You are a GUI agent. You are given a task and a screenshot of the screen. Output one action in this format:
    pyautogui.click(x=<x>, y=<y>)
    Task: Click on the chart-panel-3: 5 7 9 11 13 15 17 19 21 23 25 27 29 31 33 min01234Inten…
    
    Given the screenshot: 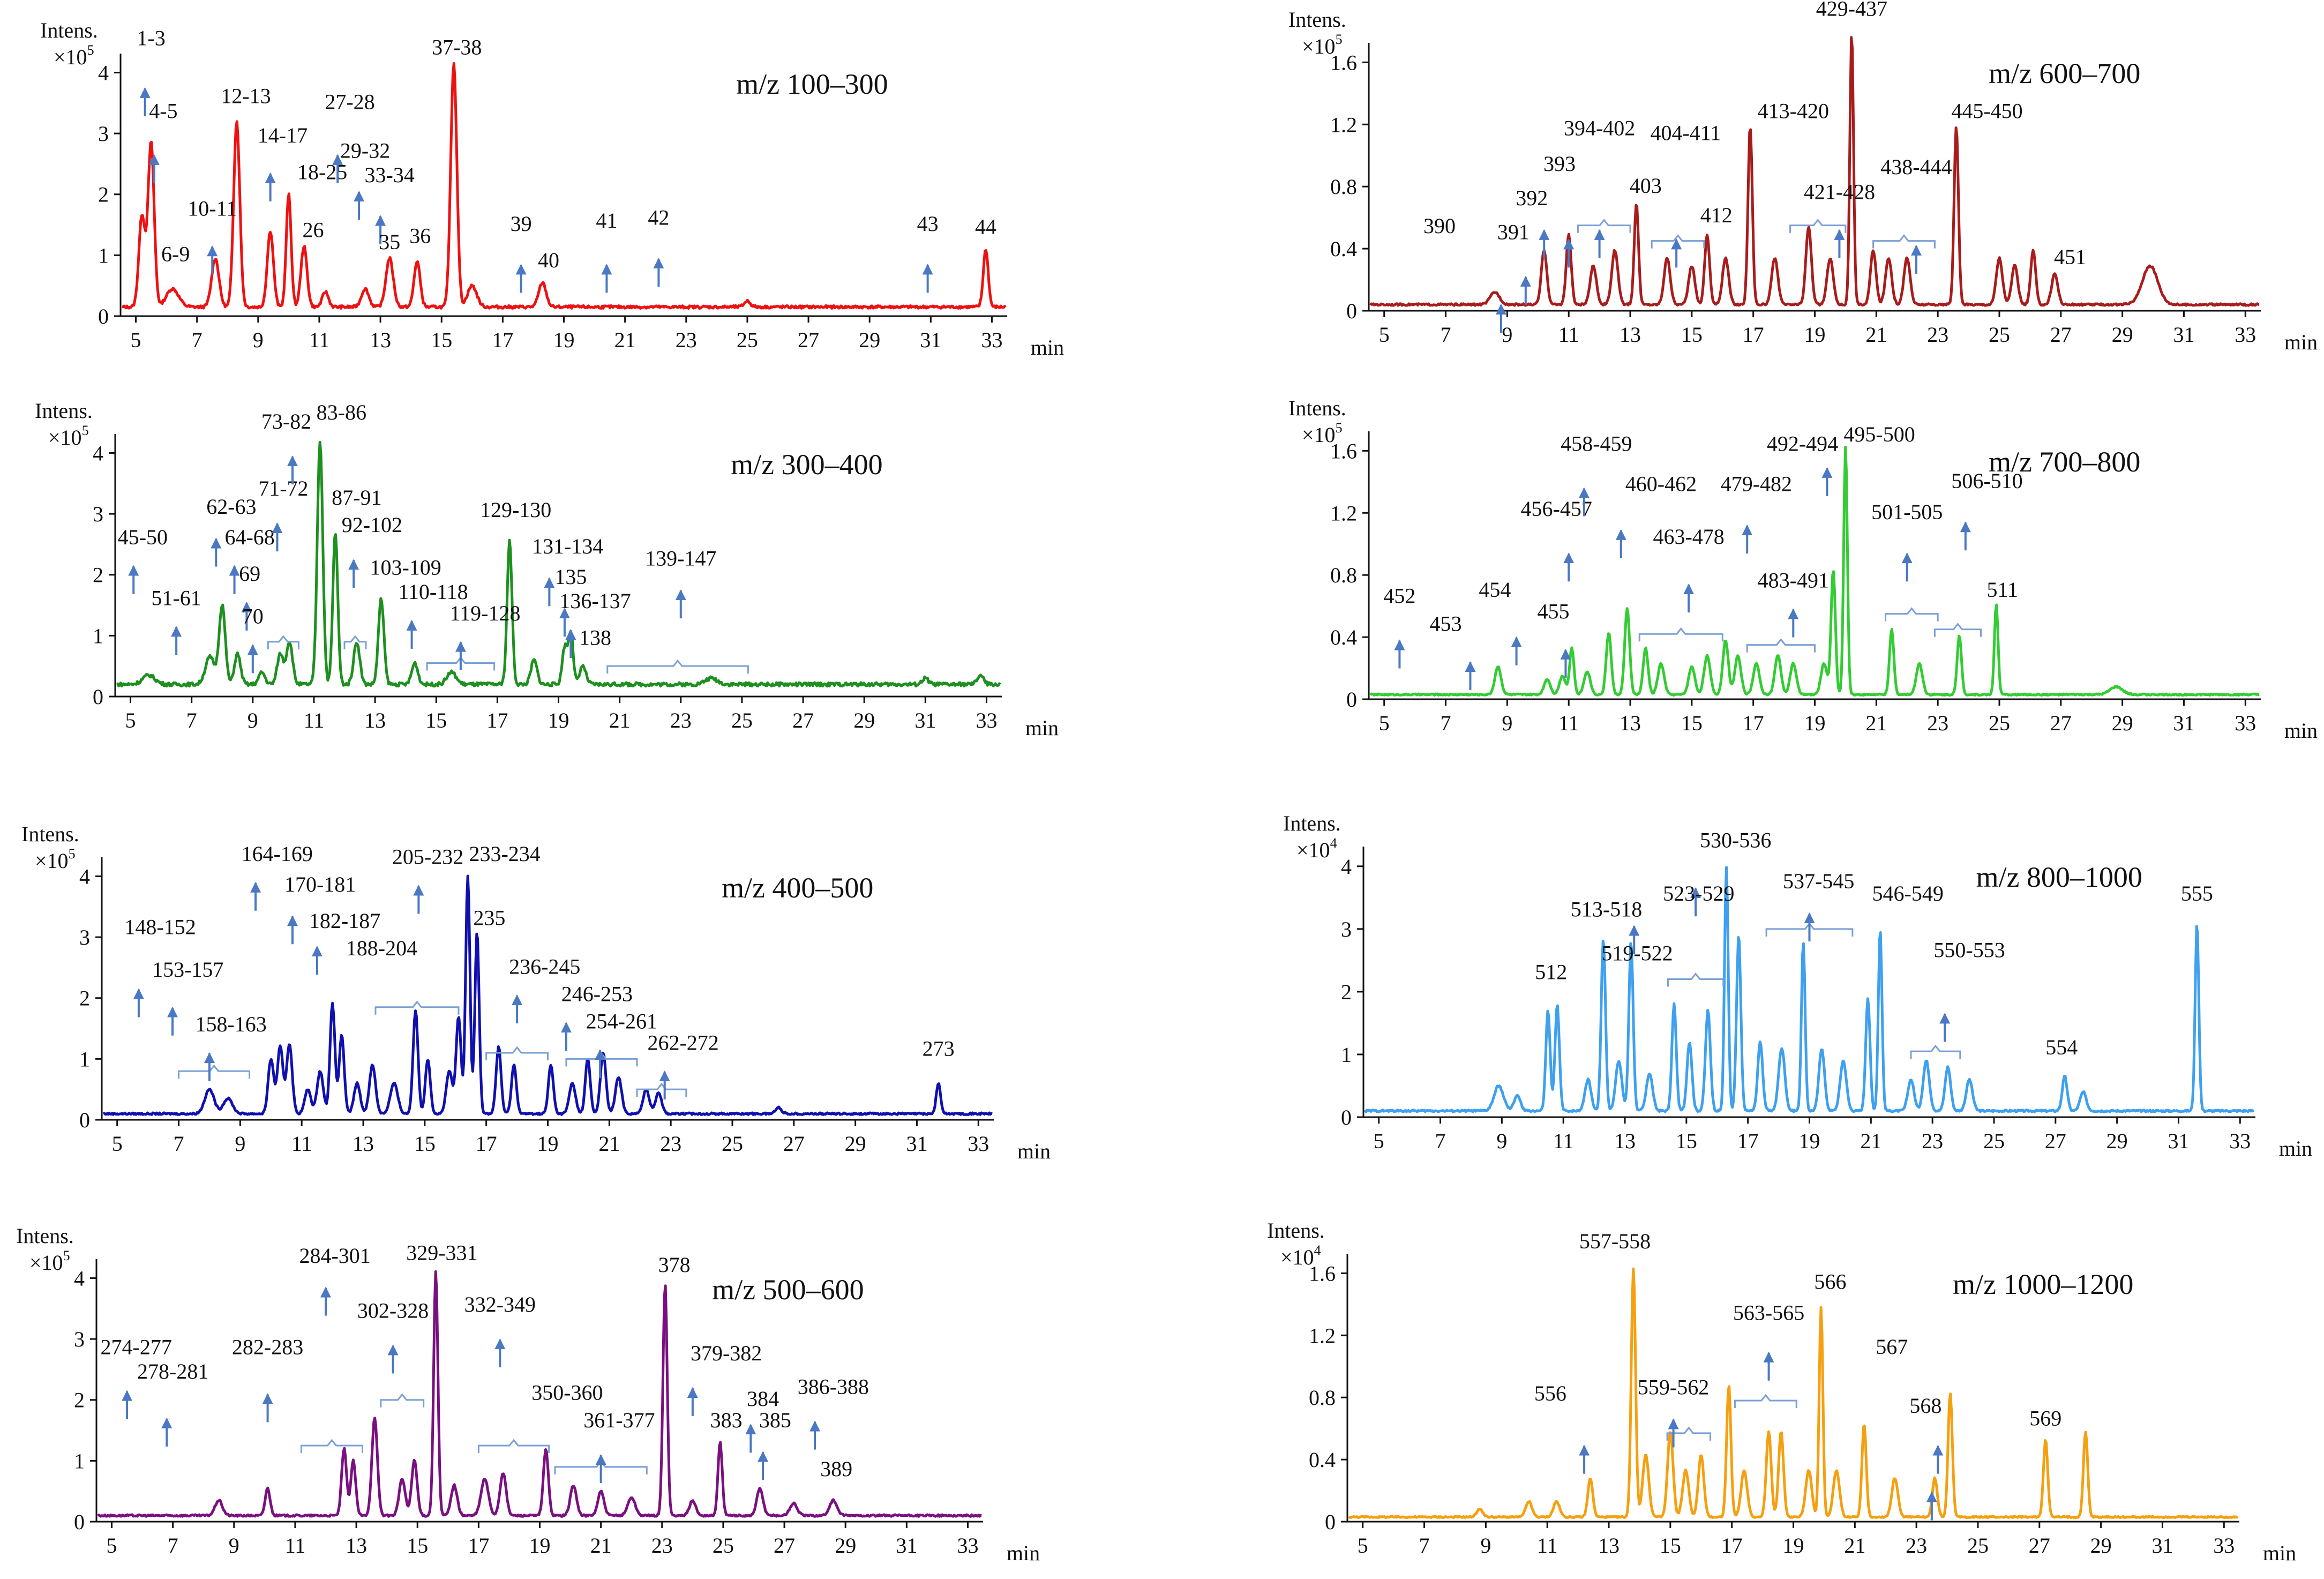 What is the action you would take?
    pyautogui.click(x=536, y=992)
    